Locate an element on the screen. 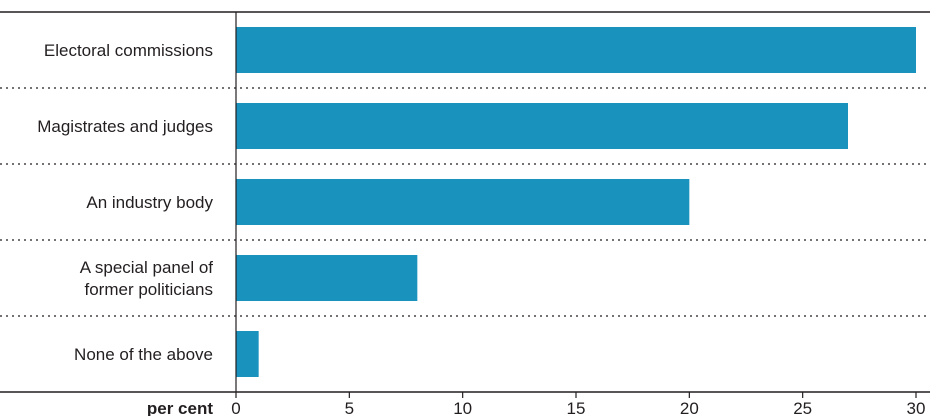  x-axis-unit-label: per cent is located at coordinates (180, 407).